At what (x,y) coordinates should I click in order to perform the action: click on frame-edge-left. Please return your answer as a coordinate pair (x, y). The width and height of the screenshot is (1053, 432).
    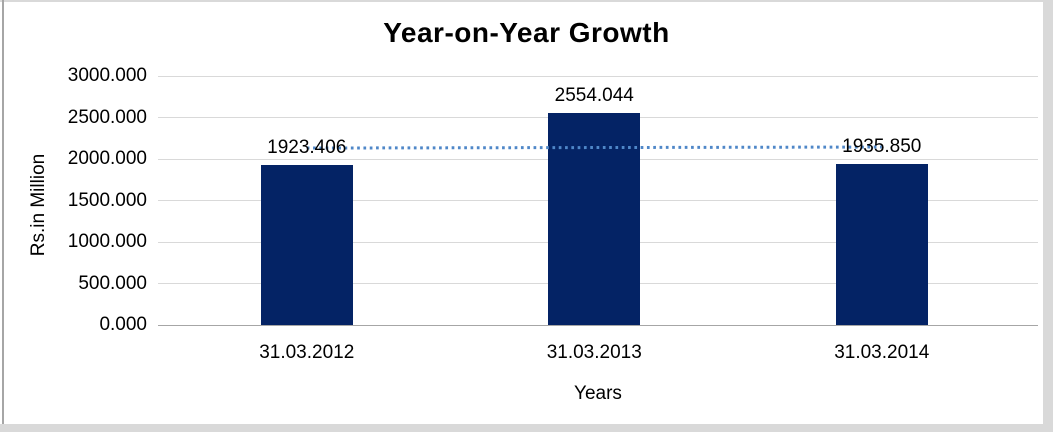
    Looking at the image, I should click on (3, 216).